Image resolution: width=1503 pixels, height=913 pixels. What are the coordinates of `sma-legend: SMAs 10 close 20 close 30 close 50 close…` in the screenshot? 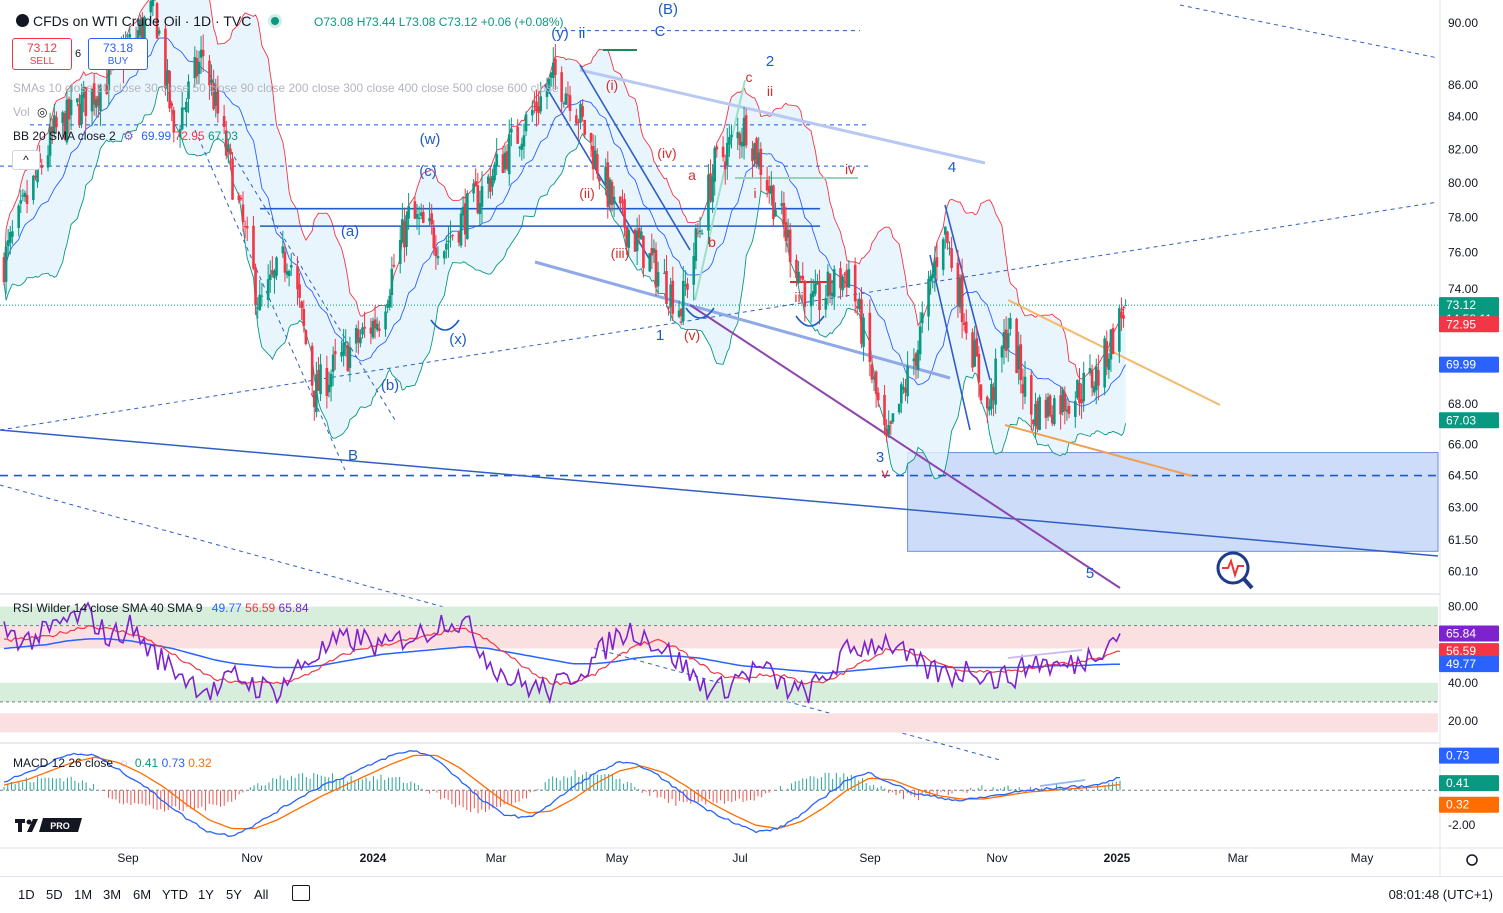 It's located at (286, 88).